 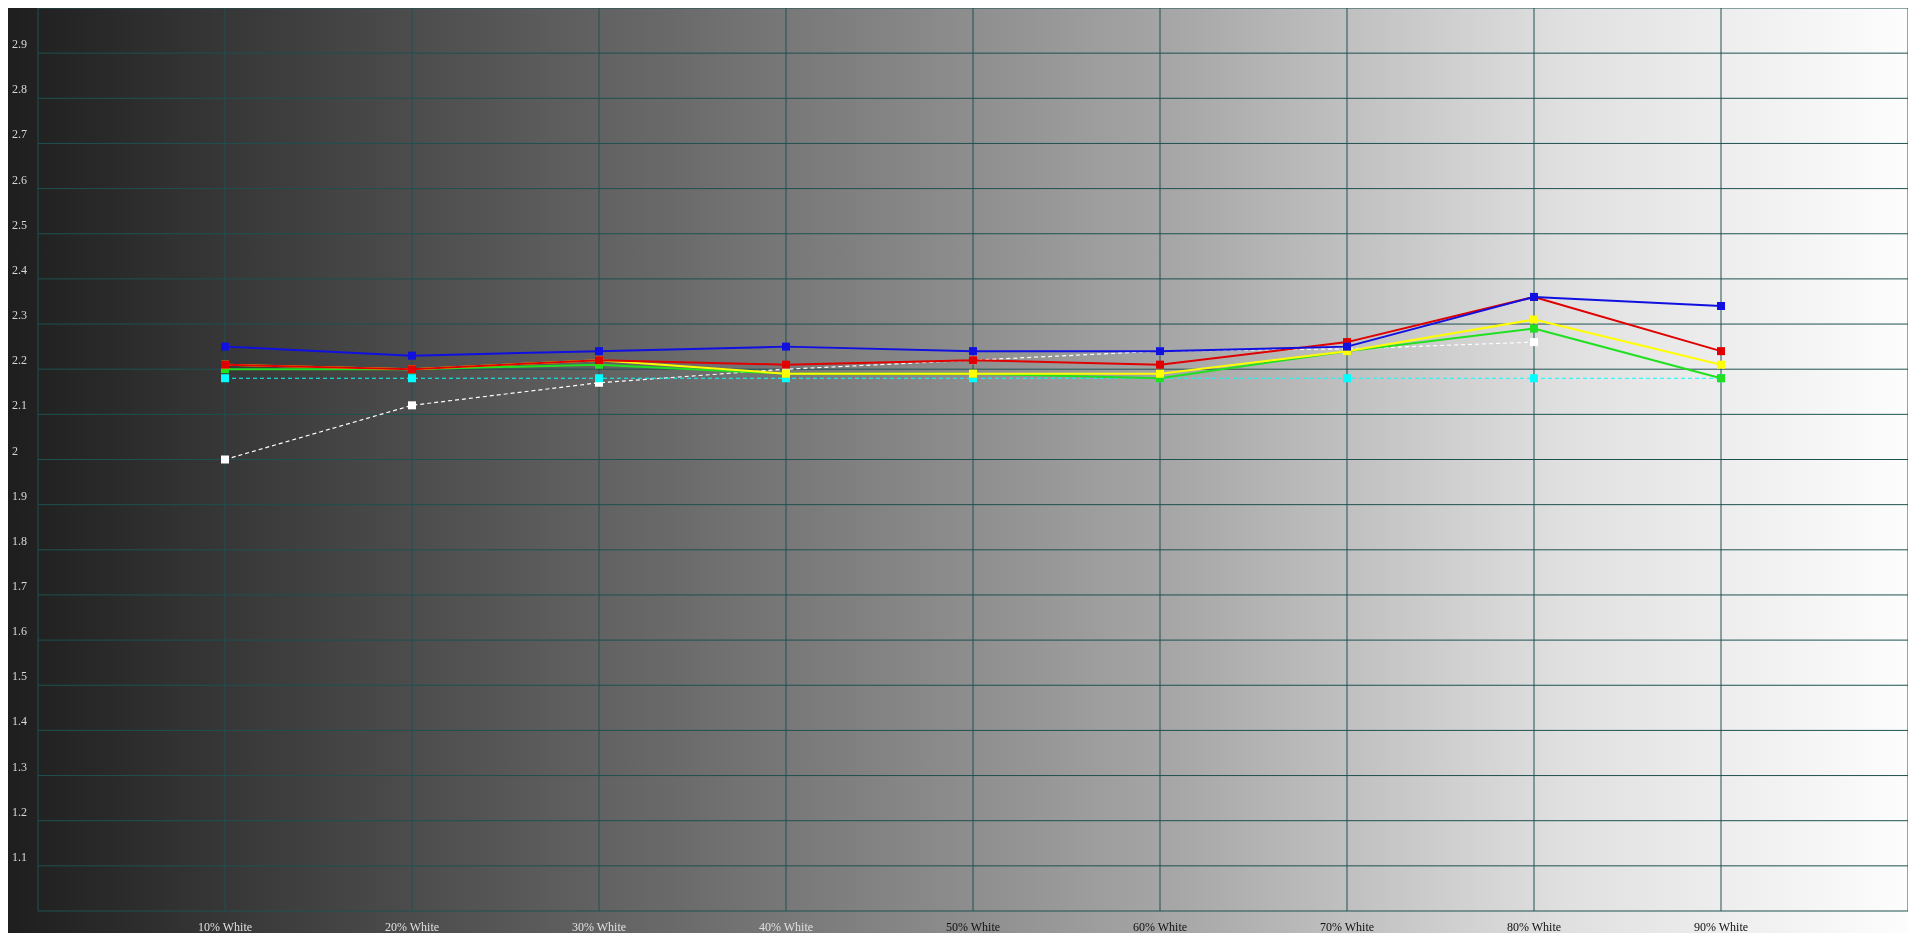 What do you see at coordinates (15, 450) in the screenshot?
I see `y-tick-label: 2` at bounding box center [15, 450].